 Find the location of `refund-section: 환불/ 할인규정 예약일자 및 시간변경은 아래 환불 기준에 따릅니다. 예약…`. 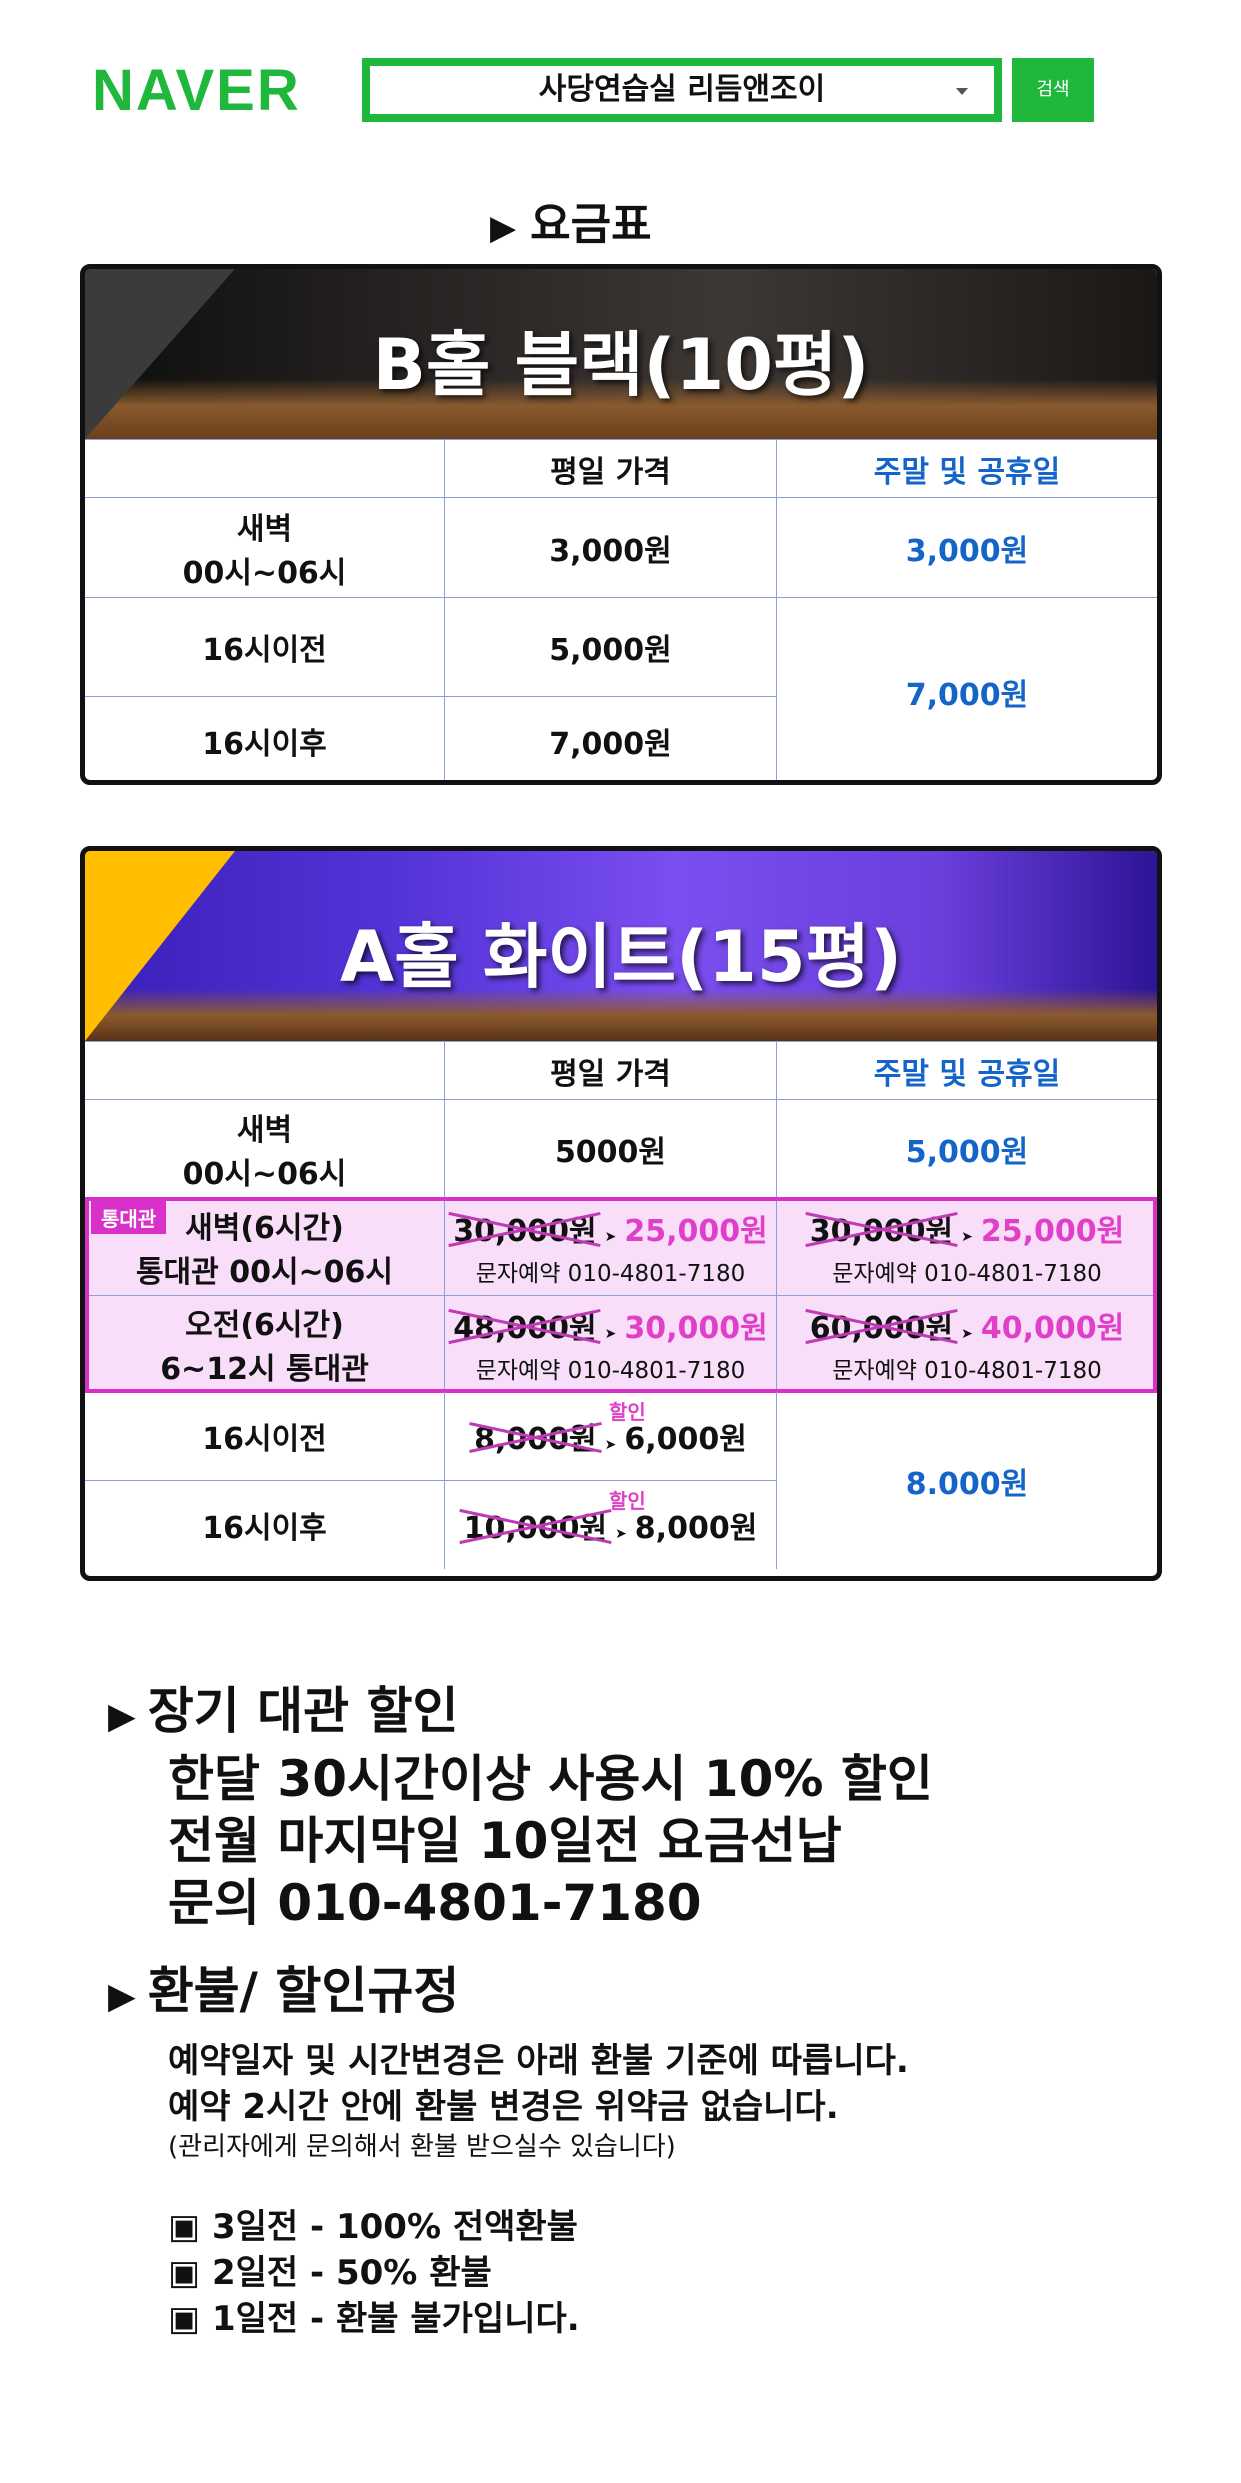

refund-section: 환불/ 할인규정 예약일자 및 시간변경은 아래 환불 기준에 따릅니다. 예약… is located at coordinates (528, 2151).